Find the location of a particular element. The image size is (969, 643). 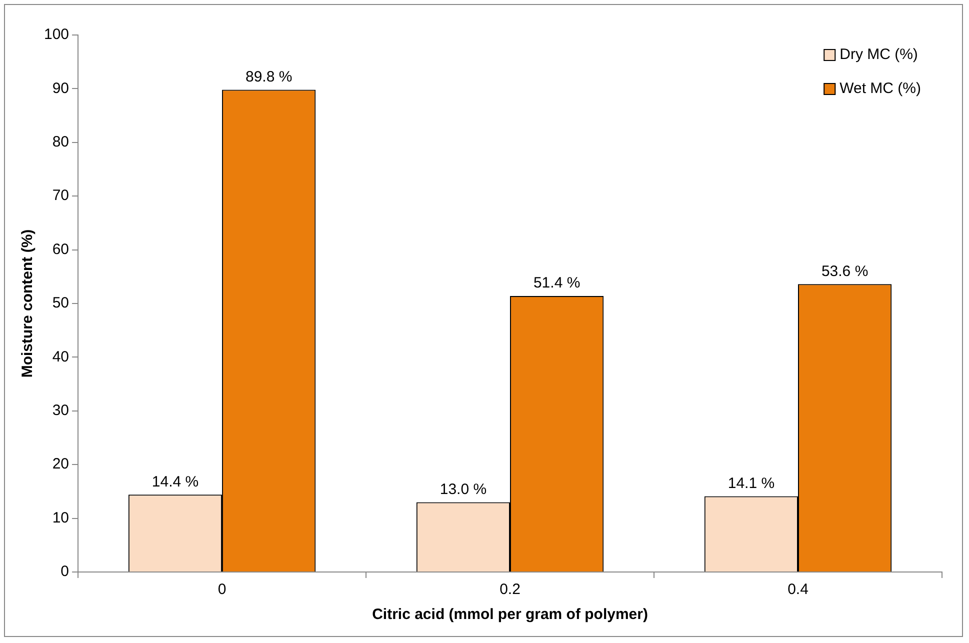

y-tick-label: 90 is located at coordinates (61, 88).